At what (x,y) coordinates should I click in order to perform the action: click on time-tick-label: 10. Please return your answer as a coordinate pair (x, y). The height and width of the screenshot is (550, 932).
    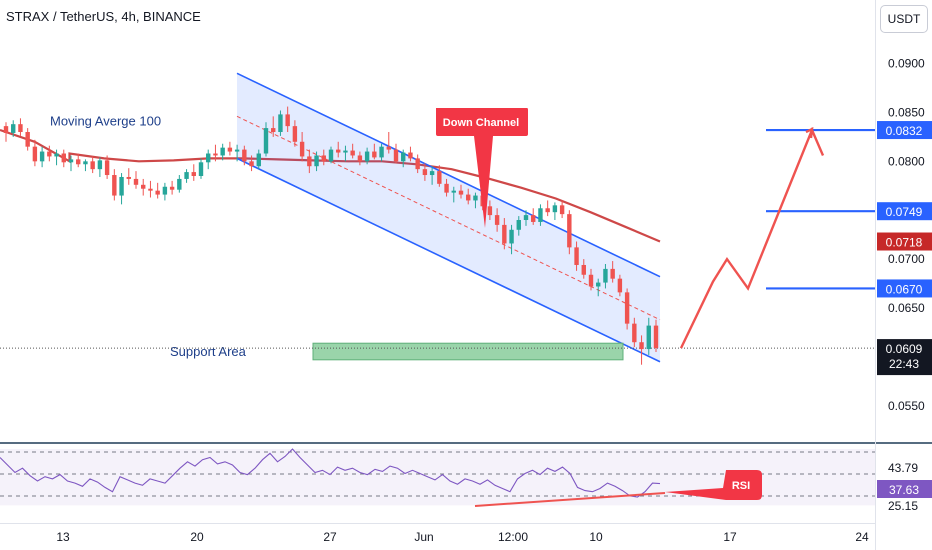
    Looking at the image, I should click on (596, 537).